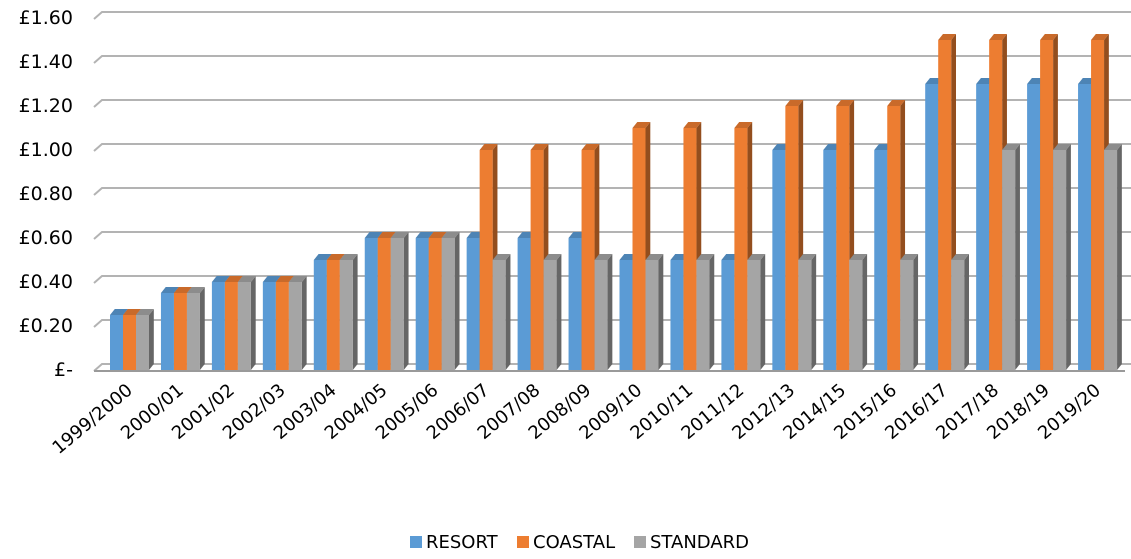 The image size is (1131, 559). What do you see at coordinates (46, 62) in the screenshot?
I see `y-tick-label: £1.40` at bounding box center [46, 62].